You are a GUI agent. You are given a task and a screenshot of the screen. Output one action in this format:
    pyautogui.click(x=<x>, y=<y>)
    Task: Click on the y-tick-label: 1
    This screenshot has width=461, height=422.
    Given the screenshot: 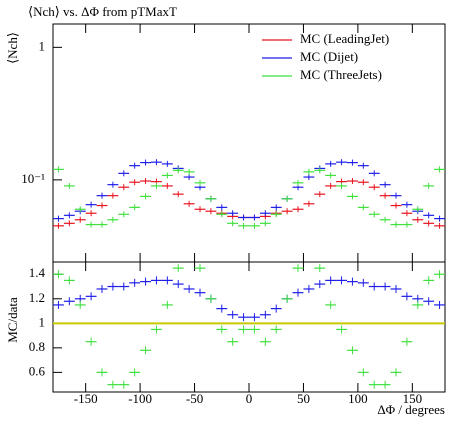 What is the action you would take?
    pyautogui.click(x=42, y=45)
    